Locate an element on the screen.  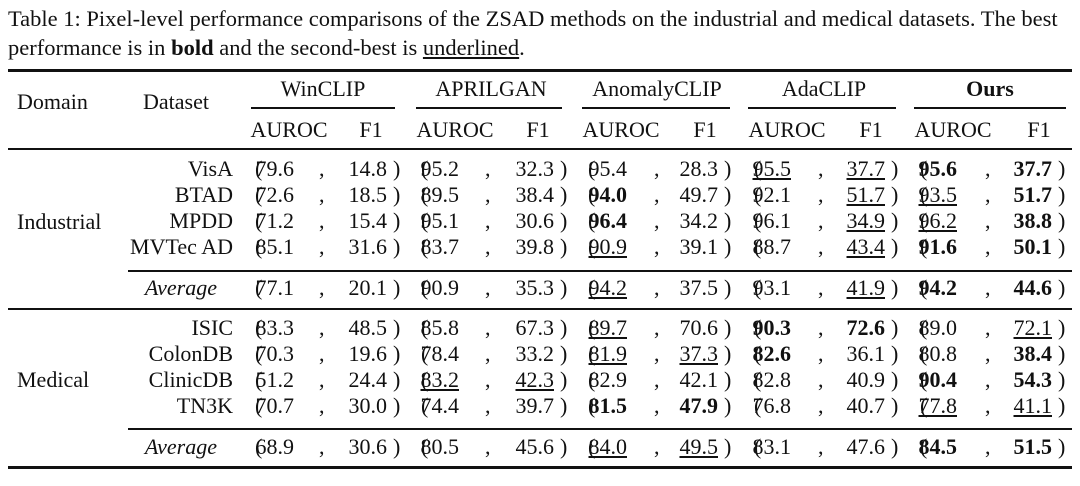
dataset-label: MVTec AD is located at coordinates (181, 246).